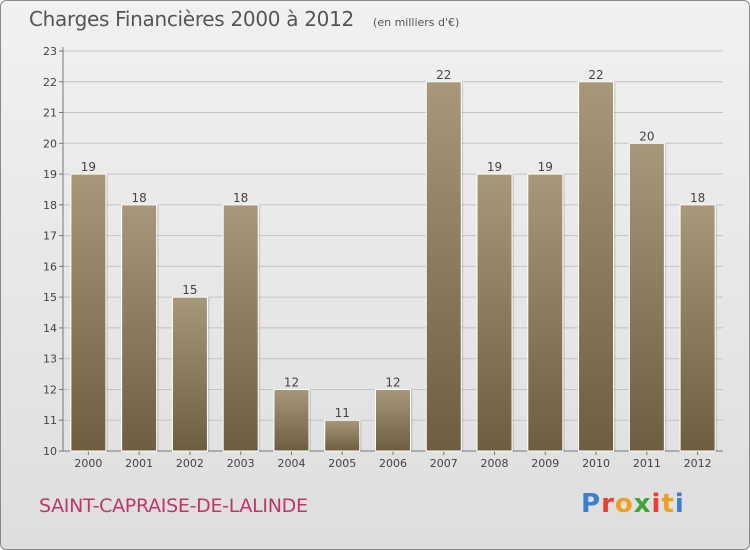 This screenshot has width=750, height=550. What do you see at coordinates (596, 463) in the screenshot?
I see `x-tick-label: 2010` at bounding box center [596, 463].